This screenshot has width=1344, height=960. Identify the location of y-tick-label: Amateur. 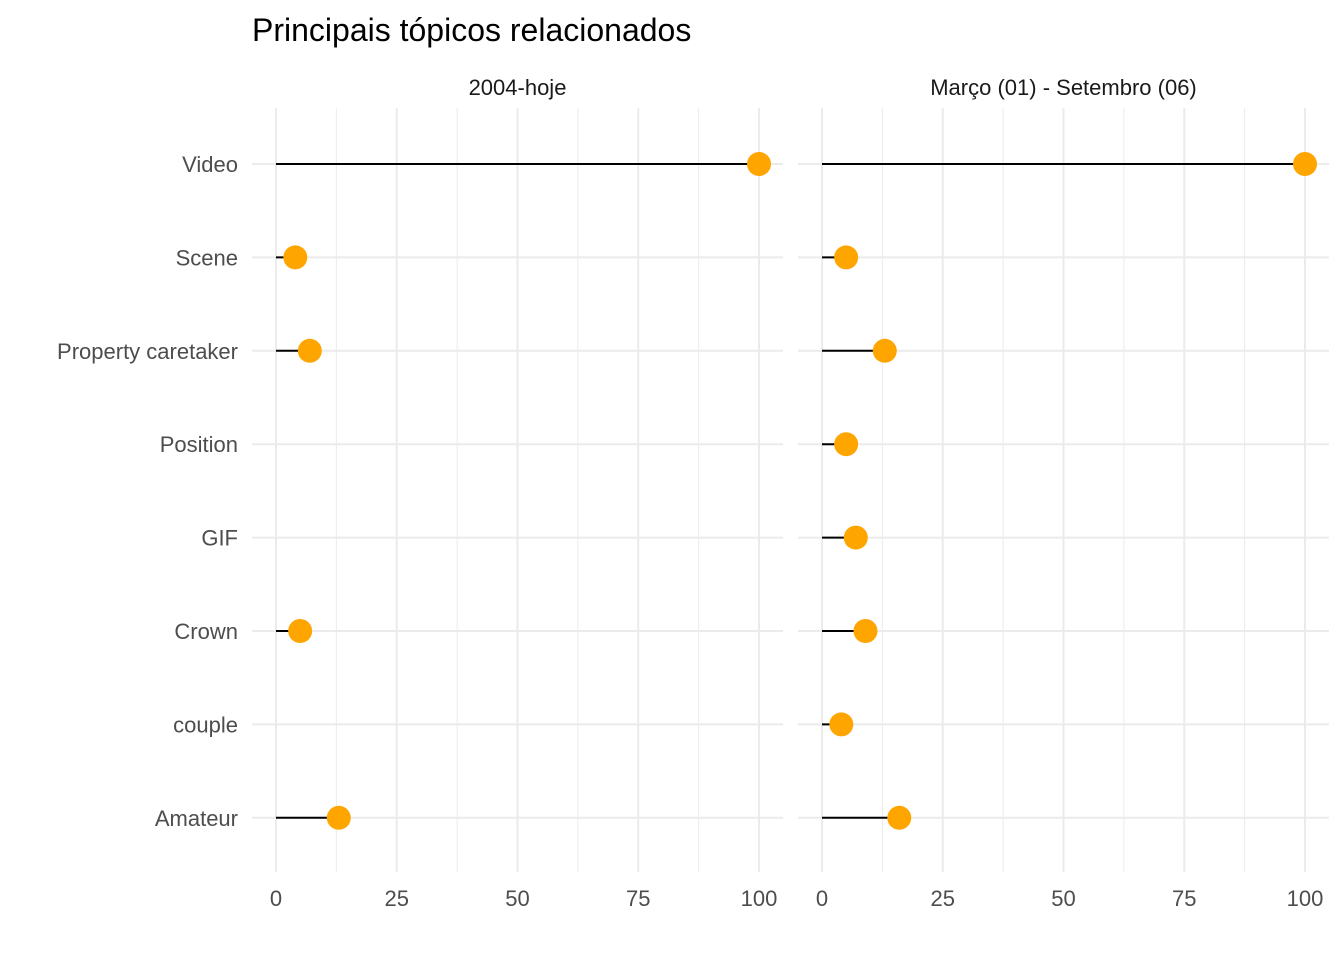
(196, 818).